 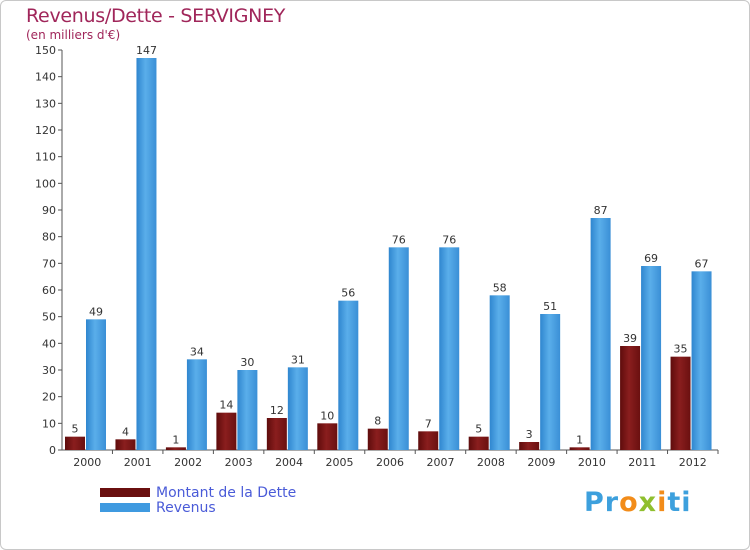 I want to click on revenue-value-label: 67, so click(x=702, y=263).